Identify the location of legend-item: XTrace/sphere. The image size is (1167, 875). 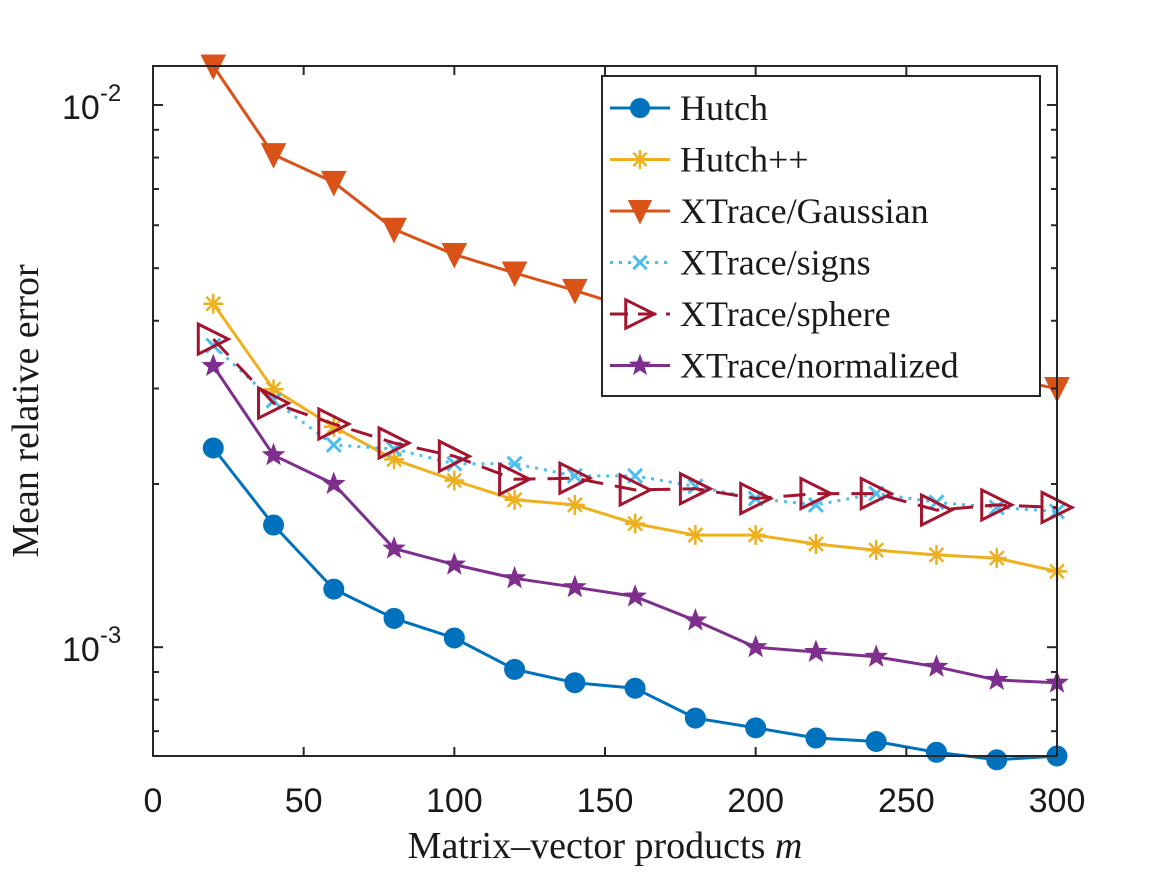
(750, 314).